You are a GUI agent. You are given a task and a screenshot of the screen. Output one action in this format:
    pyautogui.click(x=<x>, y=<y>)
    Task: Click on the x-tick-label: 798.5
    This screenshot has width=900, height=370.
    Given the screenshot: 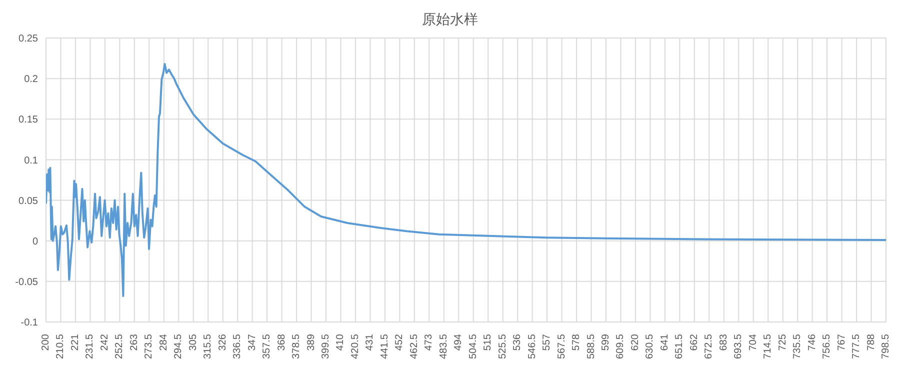 What is the action you would take?
    pyautogui.click(x=886, y=347)
    